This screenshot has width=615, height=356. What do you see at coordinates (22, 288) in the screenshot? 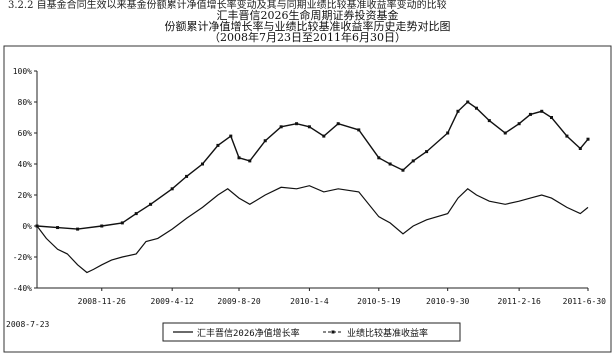
I see `y-tick-label: -40%` at bounding box center [22, 288].